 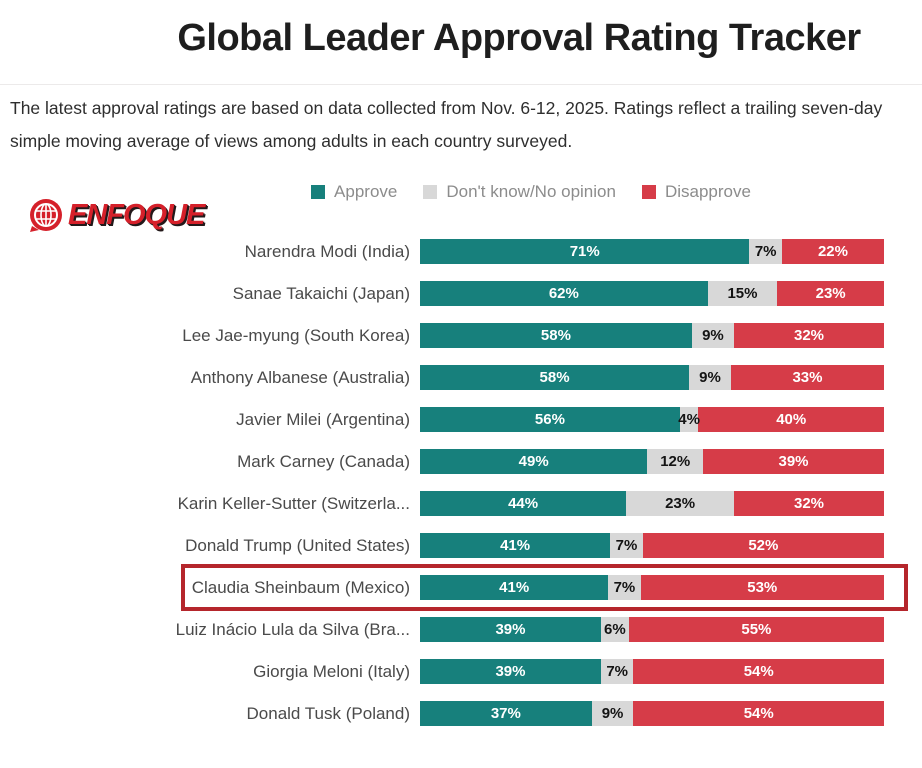 I want to click on stacked-bar: 71% 7% 22%, so click(x=652, y=252).